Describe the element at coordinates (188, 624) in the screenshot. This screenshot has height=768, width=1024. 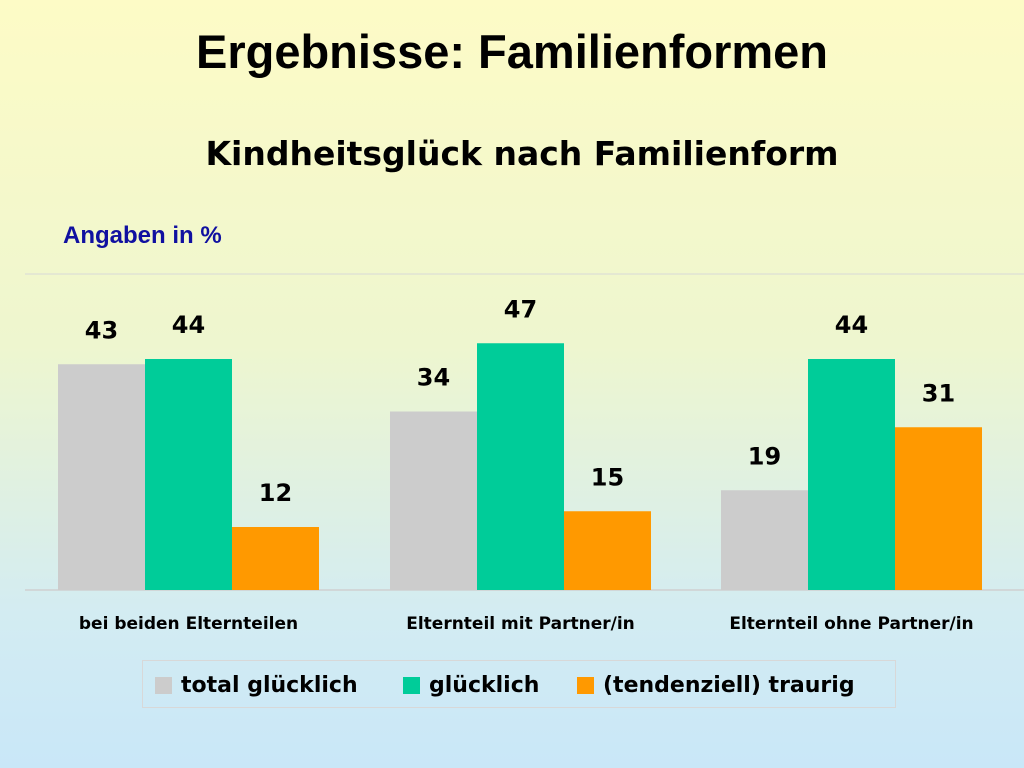
I see `category-label: bei beiden Elternteilen` at that location.